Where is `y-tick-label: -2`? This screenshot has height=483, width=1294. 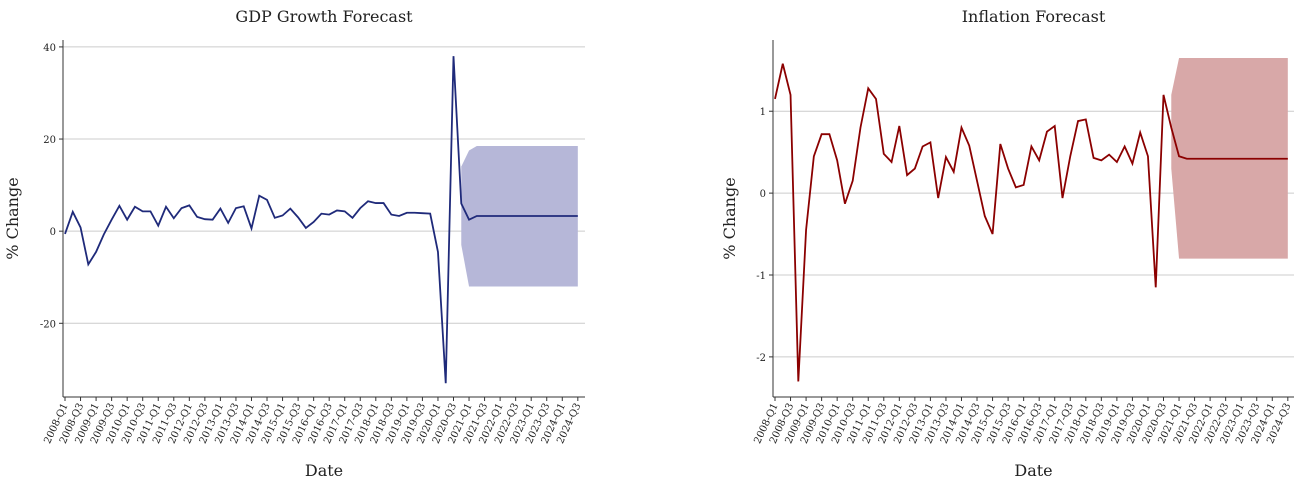 y-tick-label: -2 is located at coordinates (761, 358).